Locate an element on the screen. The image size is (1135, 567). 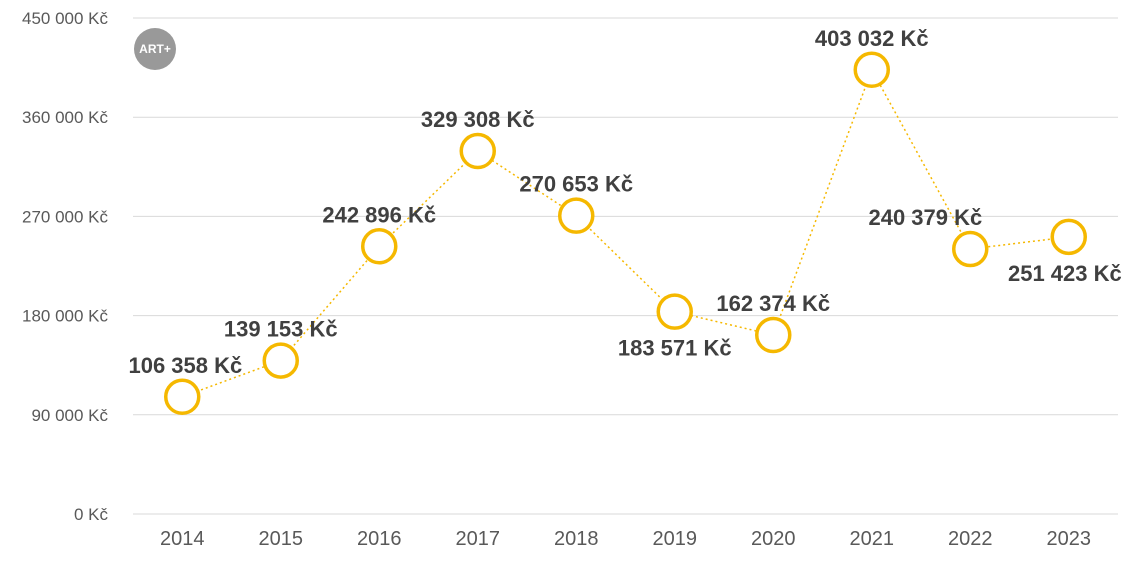
data-label: 139 153 Kč is located at coordinates (281, 329).